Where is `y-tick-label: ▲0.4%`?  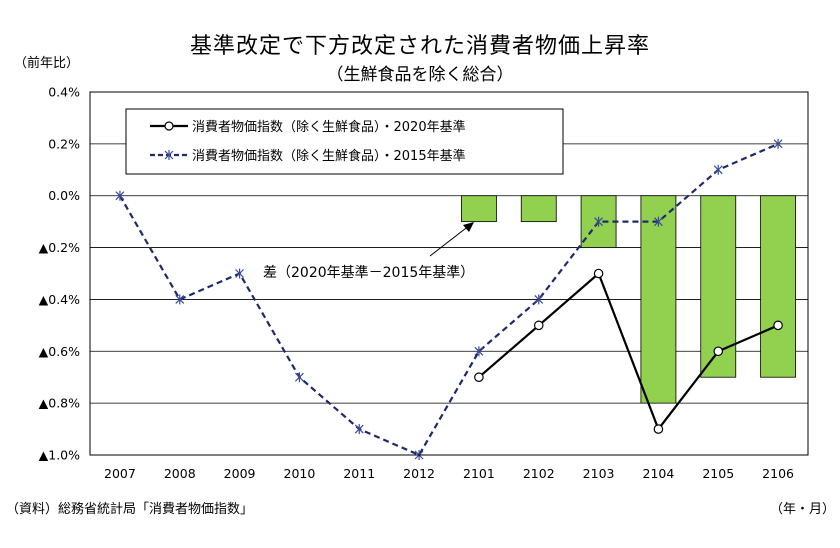 y-tick-label: ▲0.4% is located at coordinates (59, 299).